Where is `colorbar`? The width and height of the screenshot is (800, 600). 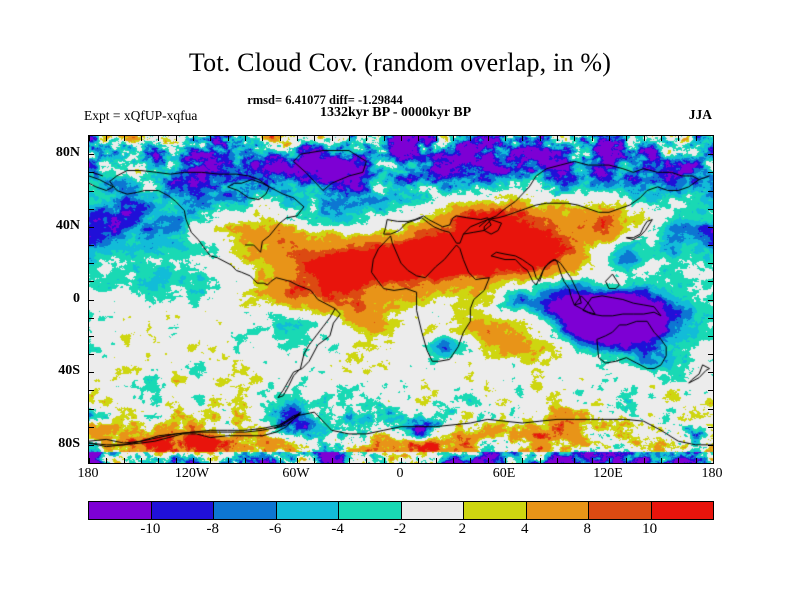 colorbar is located at coordinates (401, 510).